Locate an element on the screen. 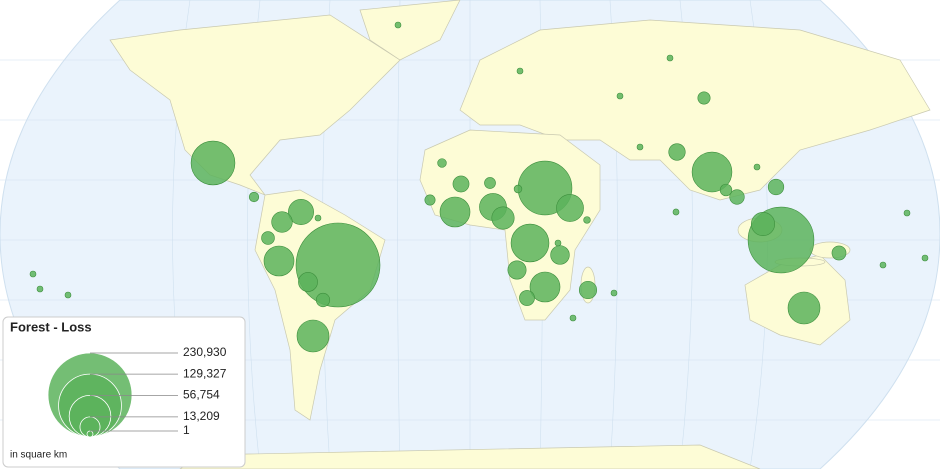  legend-label: 13,209 is located at coordinates (201, 416).